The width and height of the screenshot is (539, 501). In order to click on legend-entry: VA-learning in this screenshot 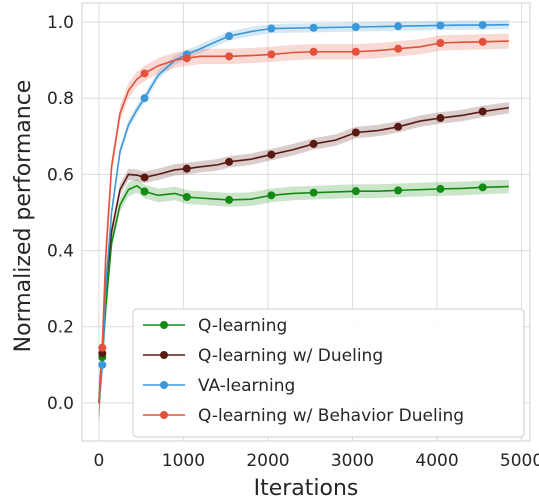, I will do `click(219, 386)`.